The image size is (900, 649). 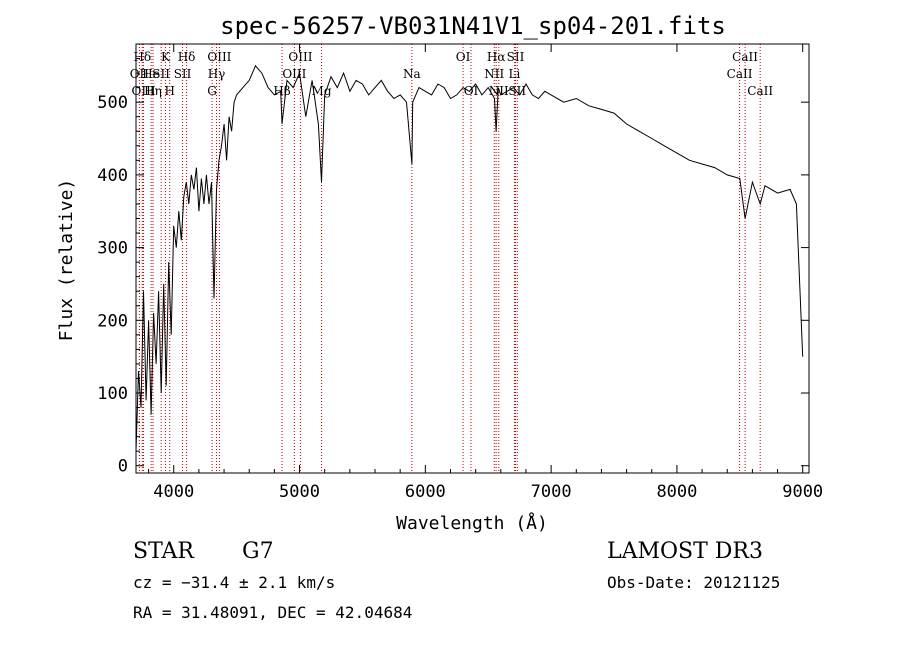 What do you see at coordinates (140, 74) in the screenshot?
I see `emission-line-label: OII` at bounding box center [140, 74].